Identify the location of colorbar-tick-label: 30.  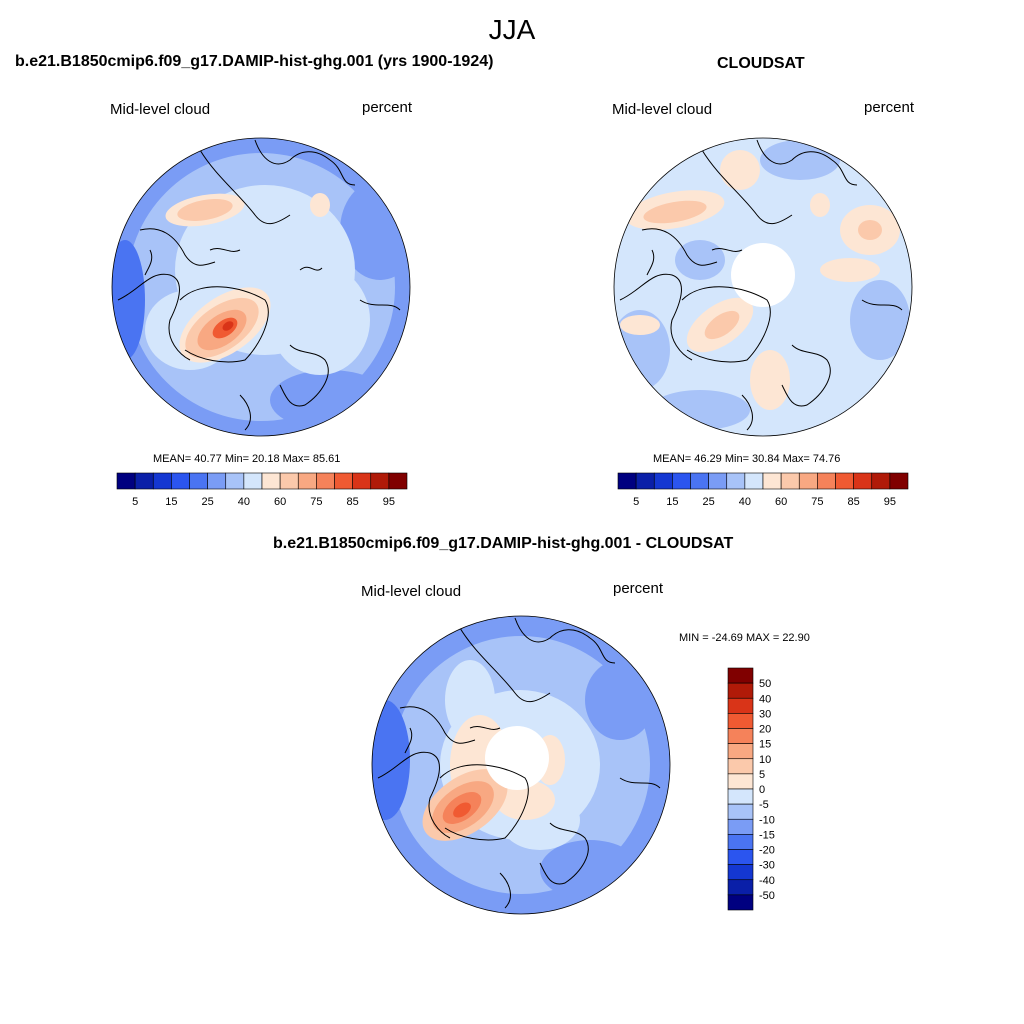
(765, 714).